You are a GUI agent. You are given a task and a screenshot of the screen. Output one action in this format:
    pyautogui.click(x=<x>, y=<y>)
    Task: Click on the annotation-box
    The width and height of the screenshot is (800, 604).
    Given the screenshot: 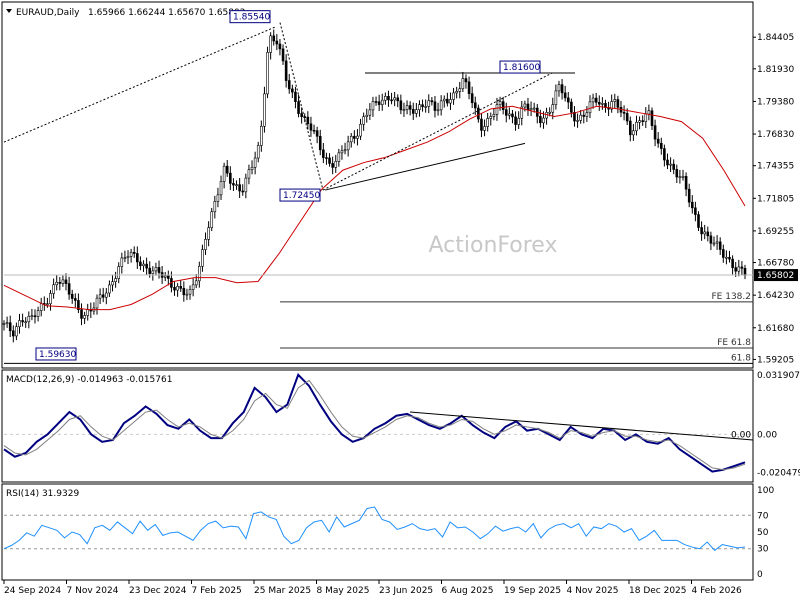 What is the action you would take?
    pyautogui.click(x=520, y=67)
    